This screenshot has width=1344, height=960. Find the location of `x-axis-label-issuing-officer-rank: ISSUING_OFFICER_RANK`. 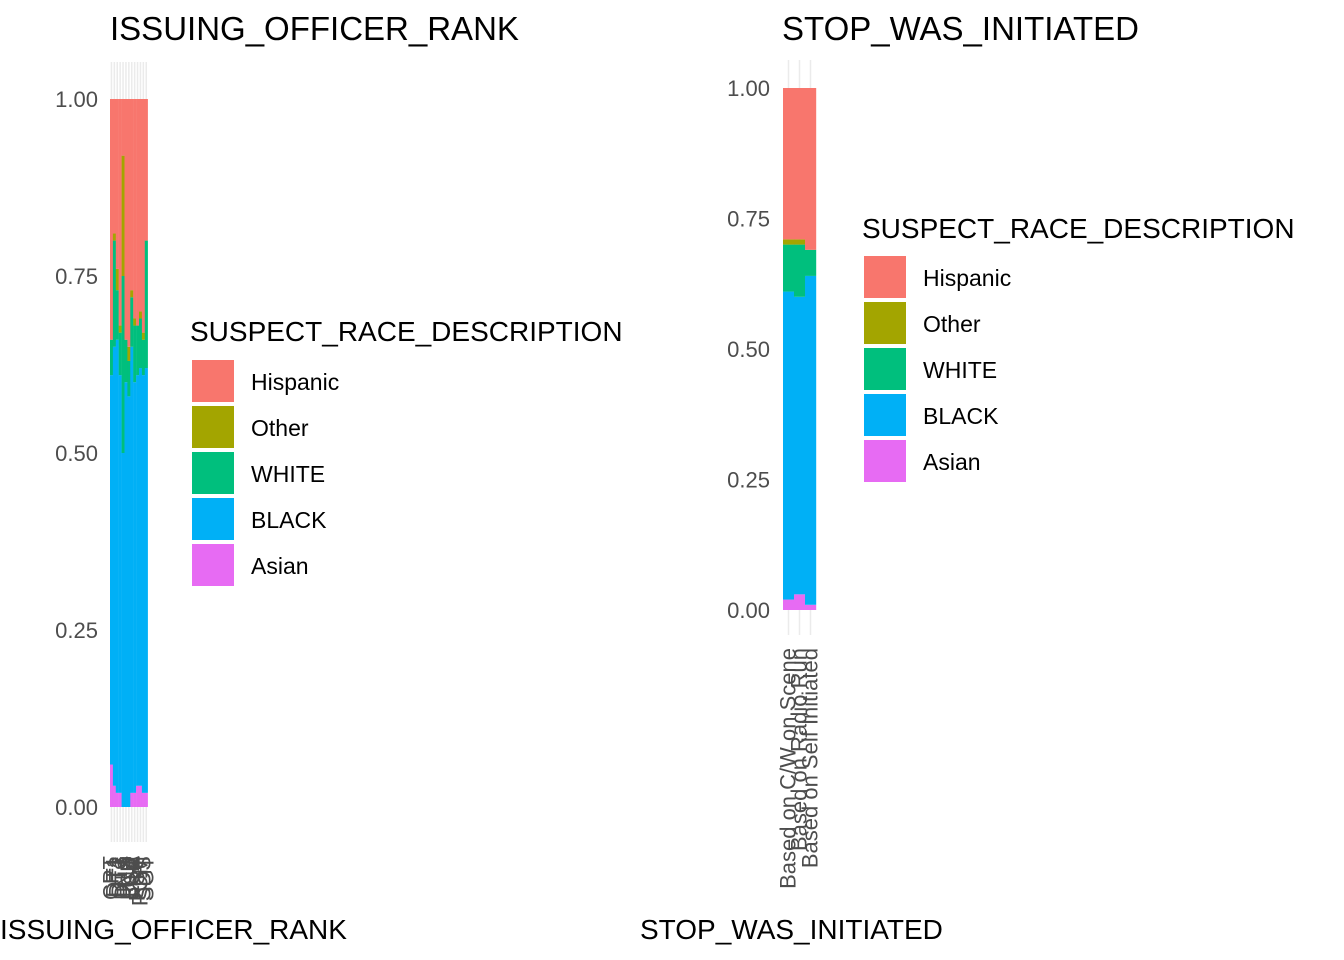

x-axis-label-issuing-officer-rank: ISSUING_OFFICER_RANK is located at coordinates (173, 929).